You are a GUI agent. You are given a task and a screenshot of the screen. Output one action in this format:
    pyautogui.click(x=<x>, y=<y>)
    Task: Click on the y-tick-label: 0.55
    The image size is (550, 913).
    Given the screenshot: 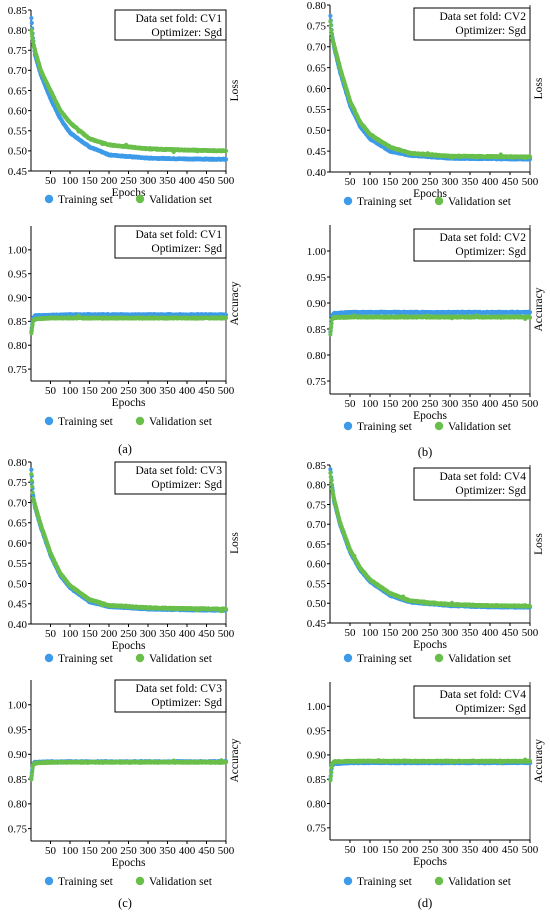 What is the action you would take?
    pyautogui.click(x=18, y=132)
    